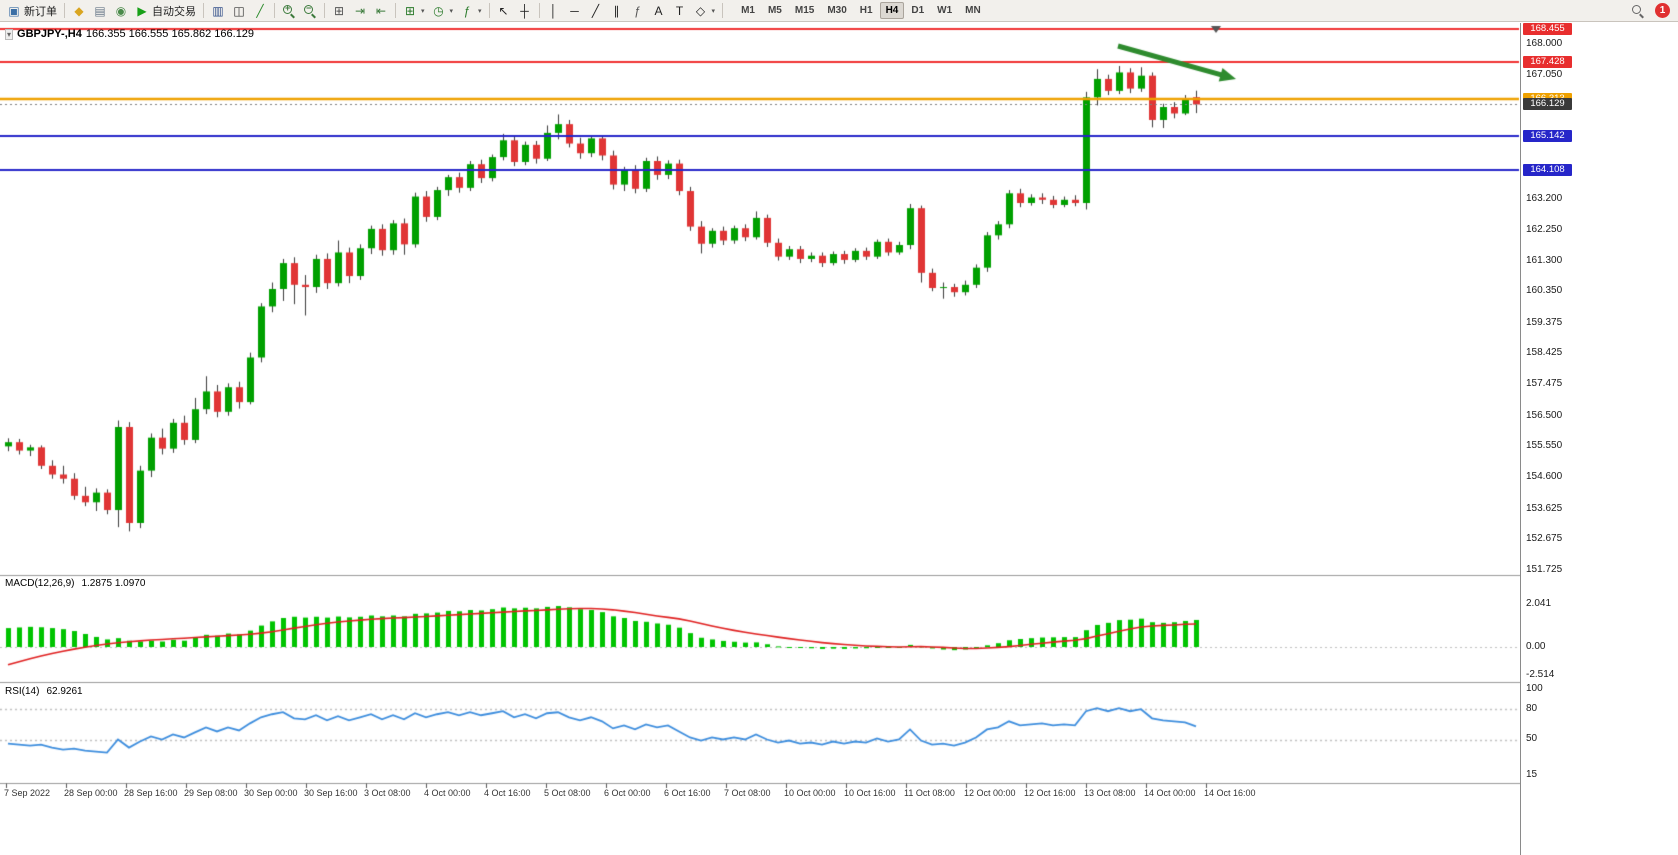 This screenshot has height=855, width=1678. I want to click on time-axis-label: 11 Oct 08:00, so click(929, 793).